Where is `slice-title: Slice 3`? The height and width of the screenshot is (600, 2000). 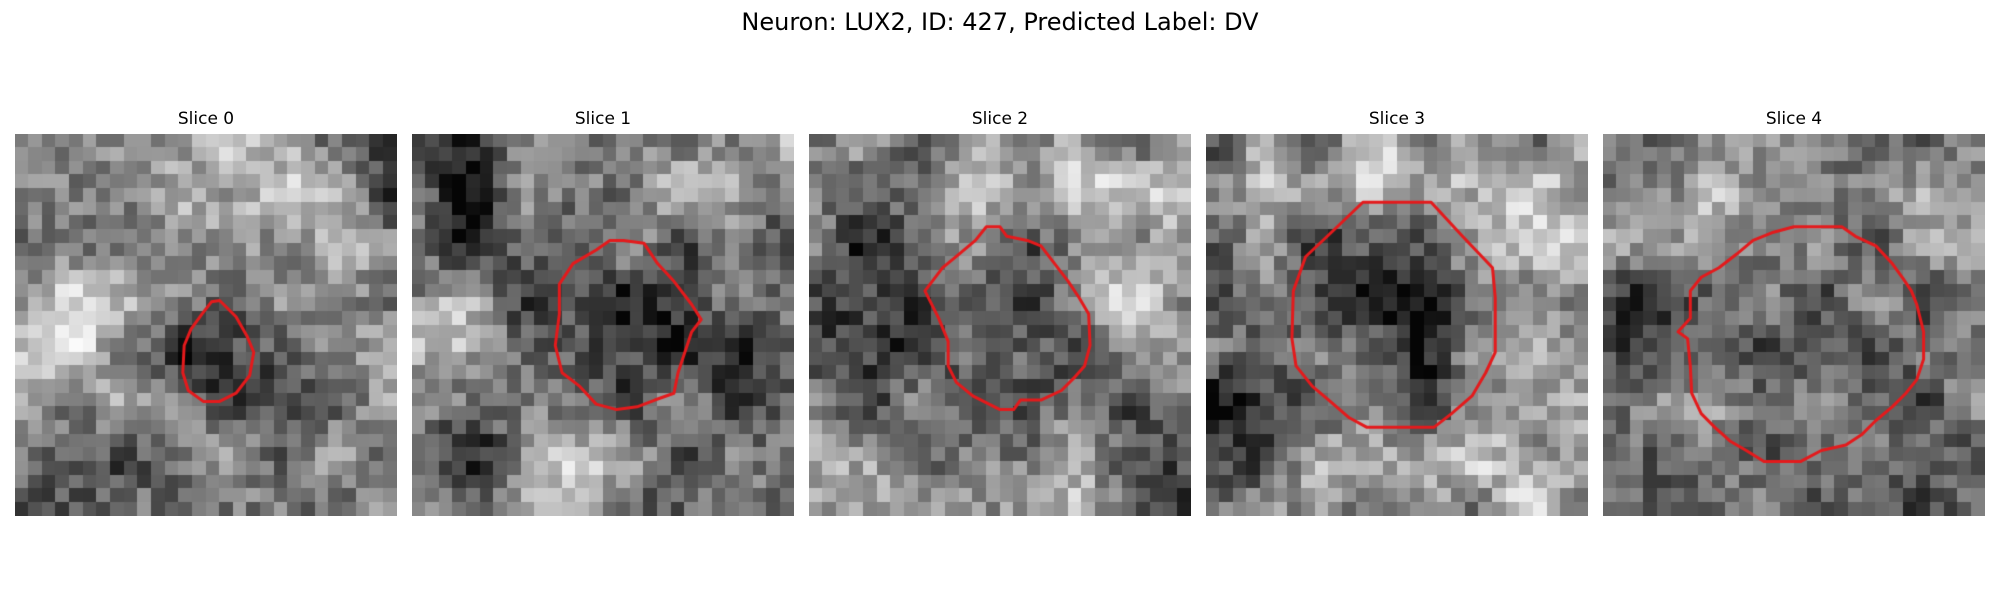 slice-title: Slice 3 is located at coordinates (1397, 119).